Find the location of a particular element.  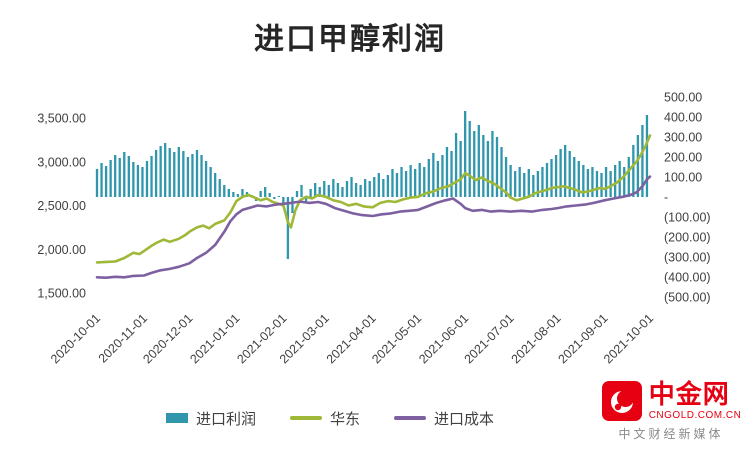

legend-label: 进口成本 is located at coordinates (464, 419).